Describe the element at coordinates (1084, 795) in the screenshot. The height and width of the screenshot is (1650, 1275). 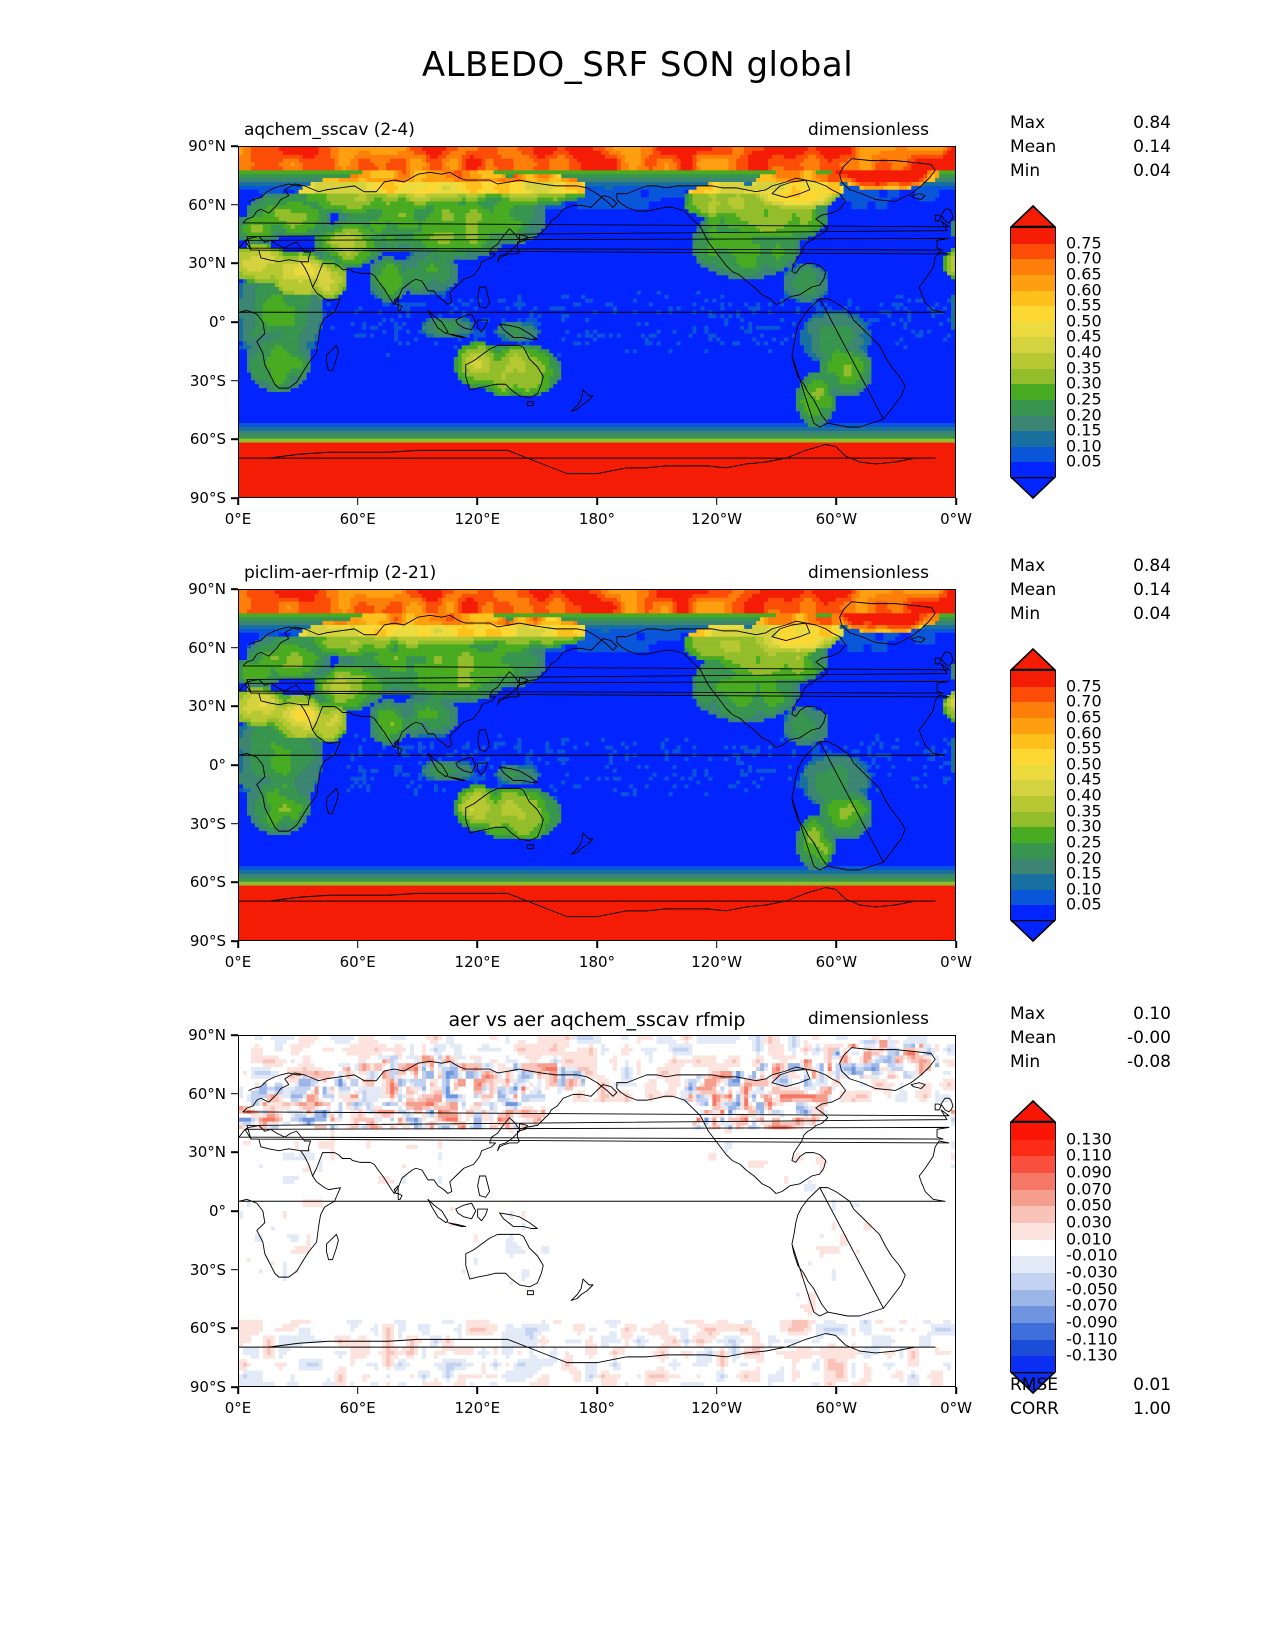
I see `colorbar-tick-label: 0.40` at that location.